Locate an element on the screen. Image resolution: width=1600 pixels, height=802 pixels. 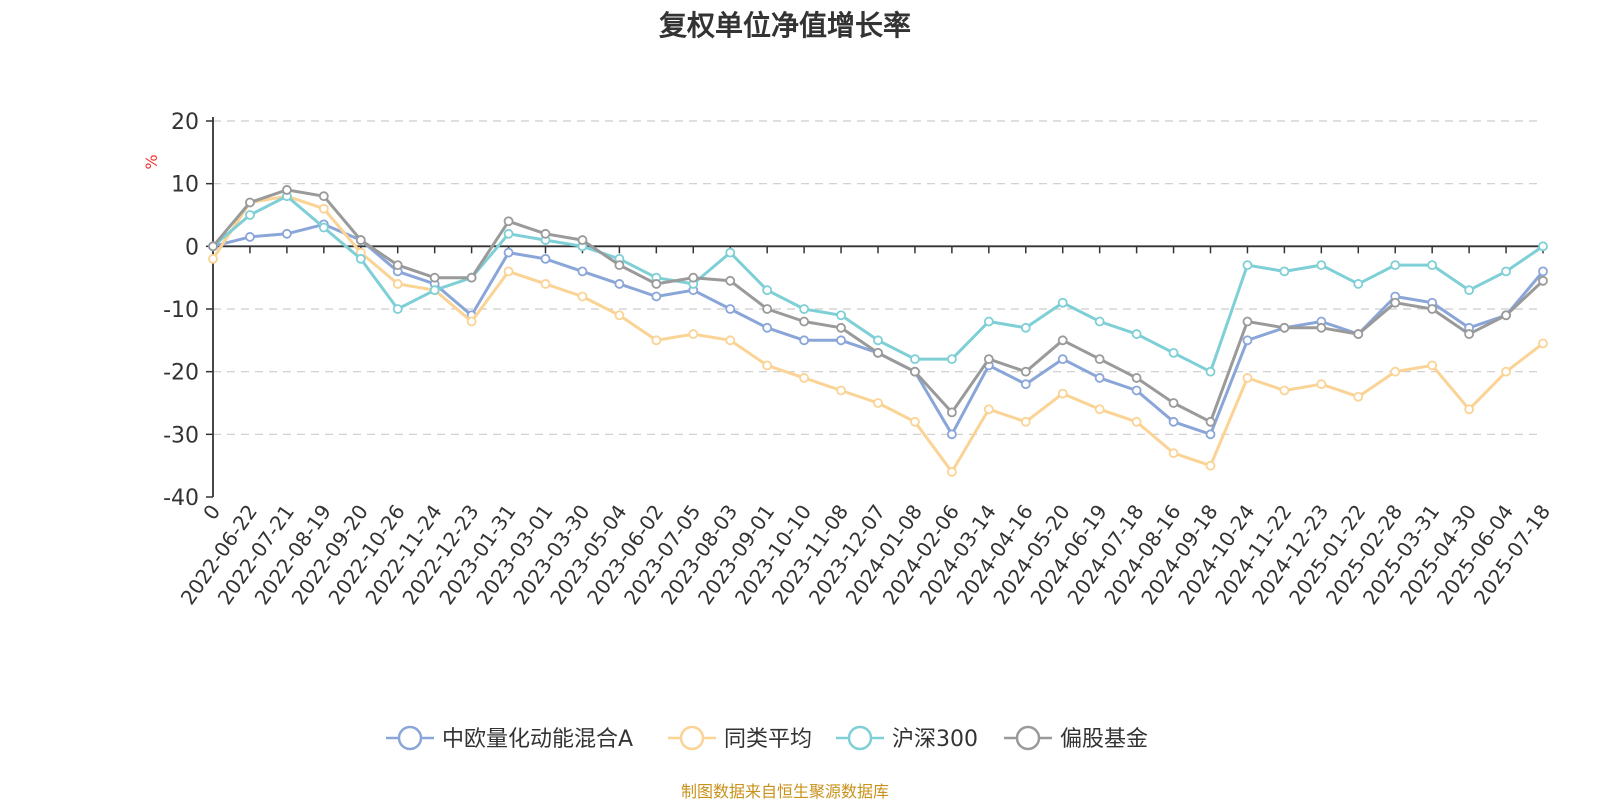
legend-label-2: 沪深300 is located at coordinates (935, 739).